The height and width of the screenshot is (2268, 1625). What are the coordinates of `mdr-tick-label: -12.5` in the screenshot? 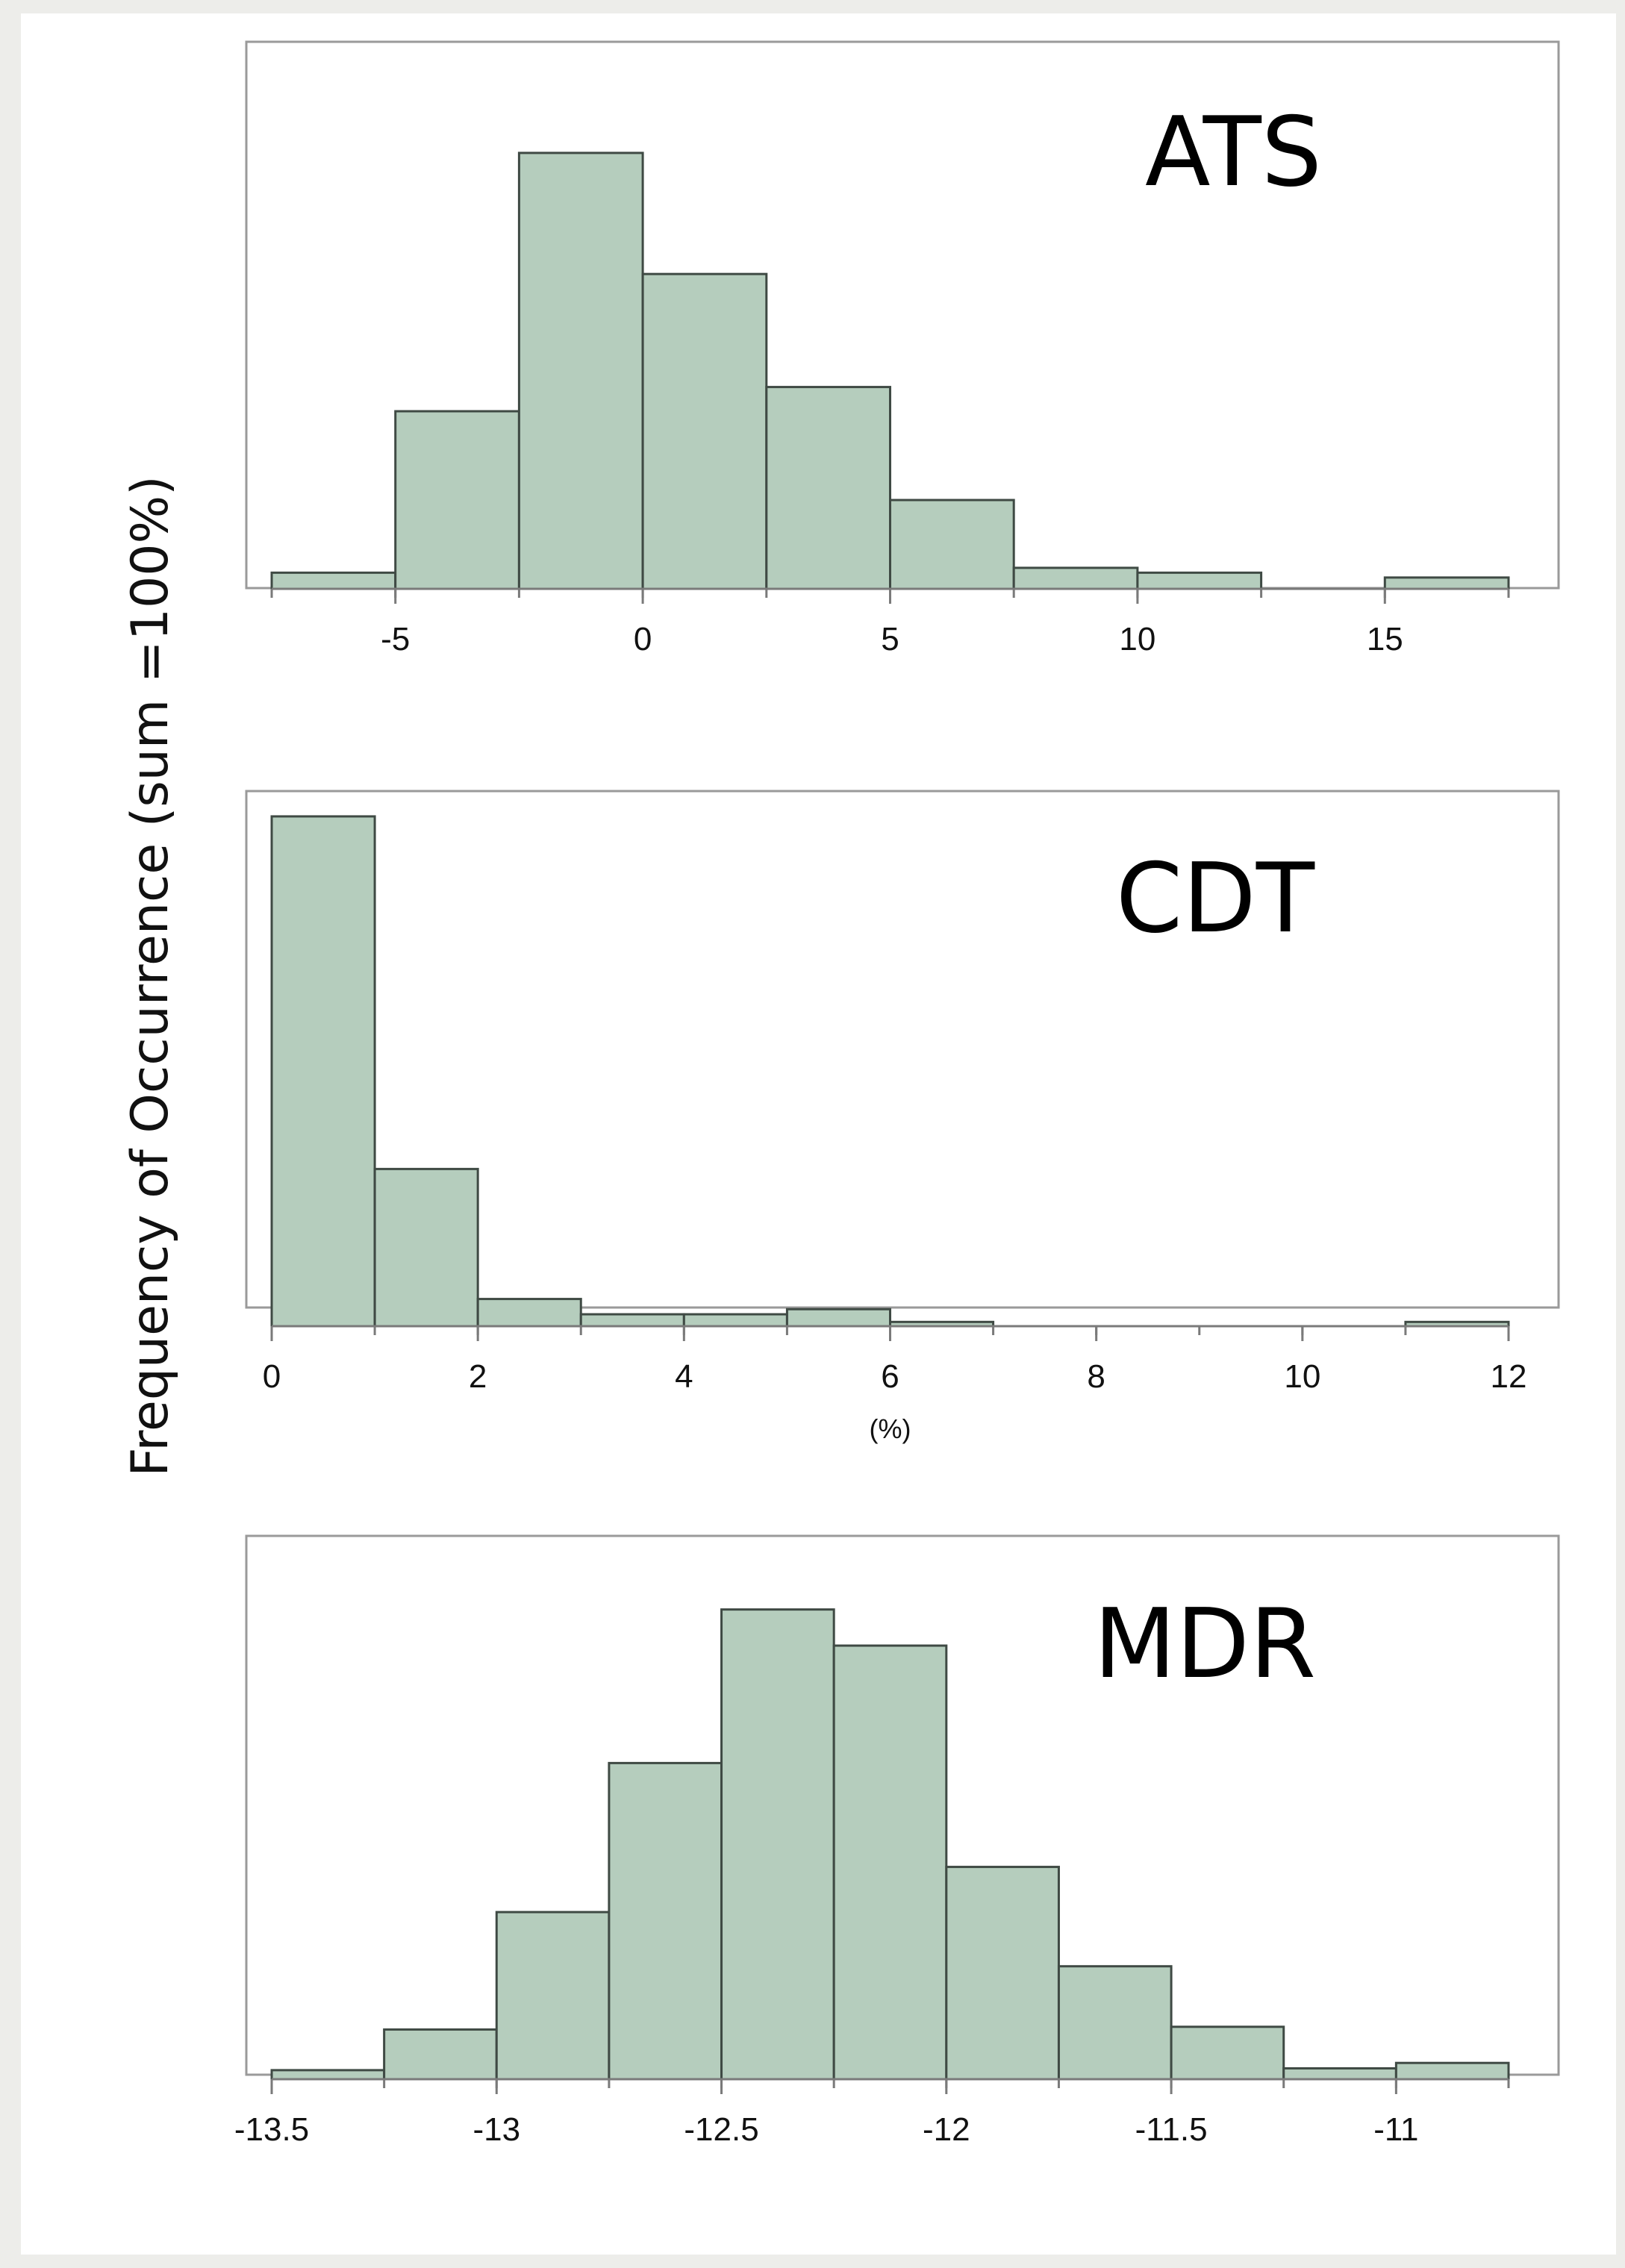 It's located at (721, 2129).